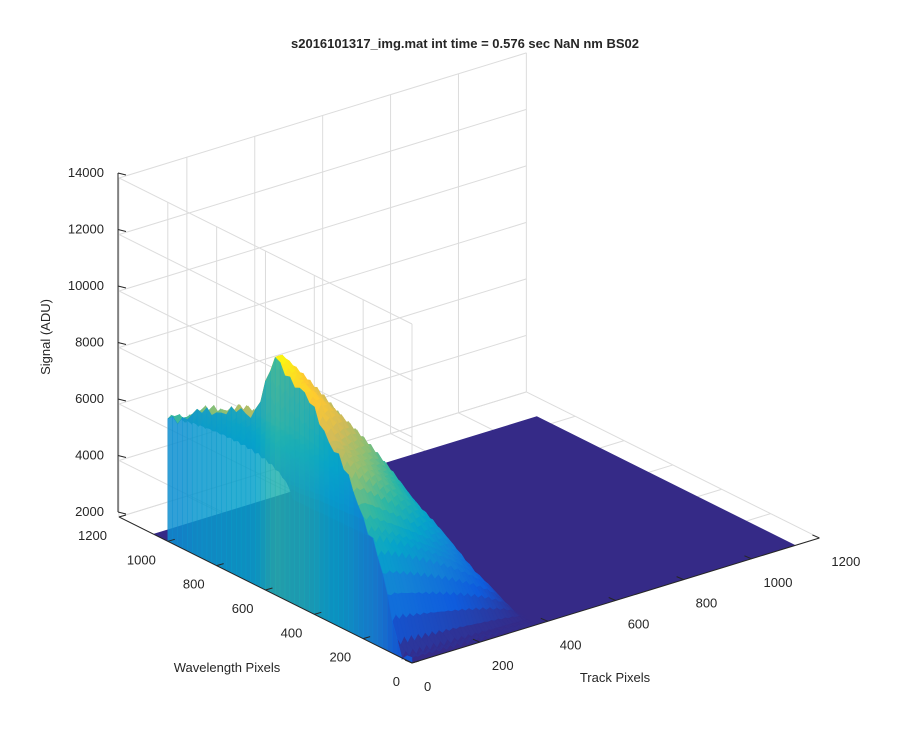 The image size is (900, 750). Describe the element at coordinates (45, 337) in the screenshot. I see `z-axis-label: Signal (ADU)` at that location.